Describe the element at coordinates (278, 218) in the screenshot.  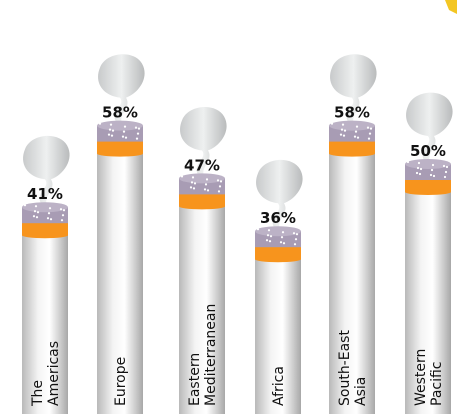
I see `value-label: 36%` at that location.